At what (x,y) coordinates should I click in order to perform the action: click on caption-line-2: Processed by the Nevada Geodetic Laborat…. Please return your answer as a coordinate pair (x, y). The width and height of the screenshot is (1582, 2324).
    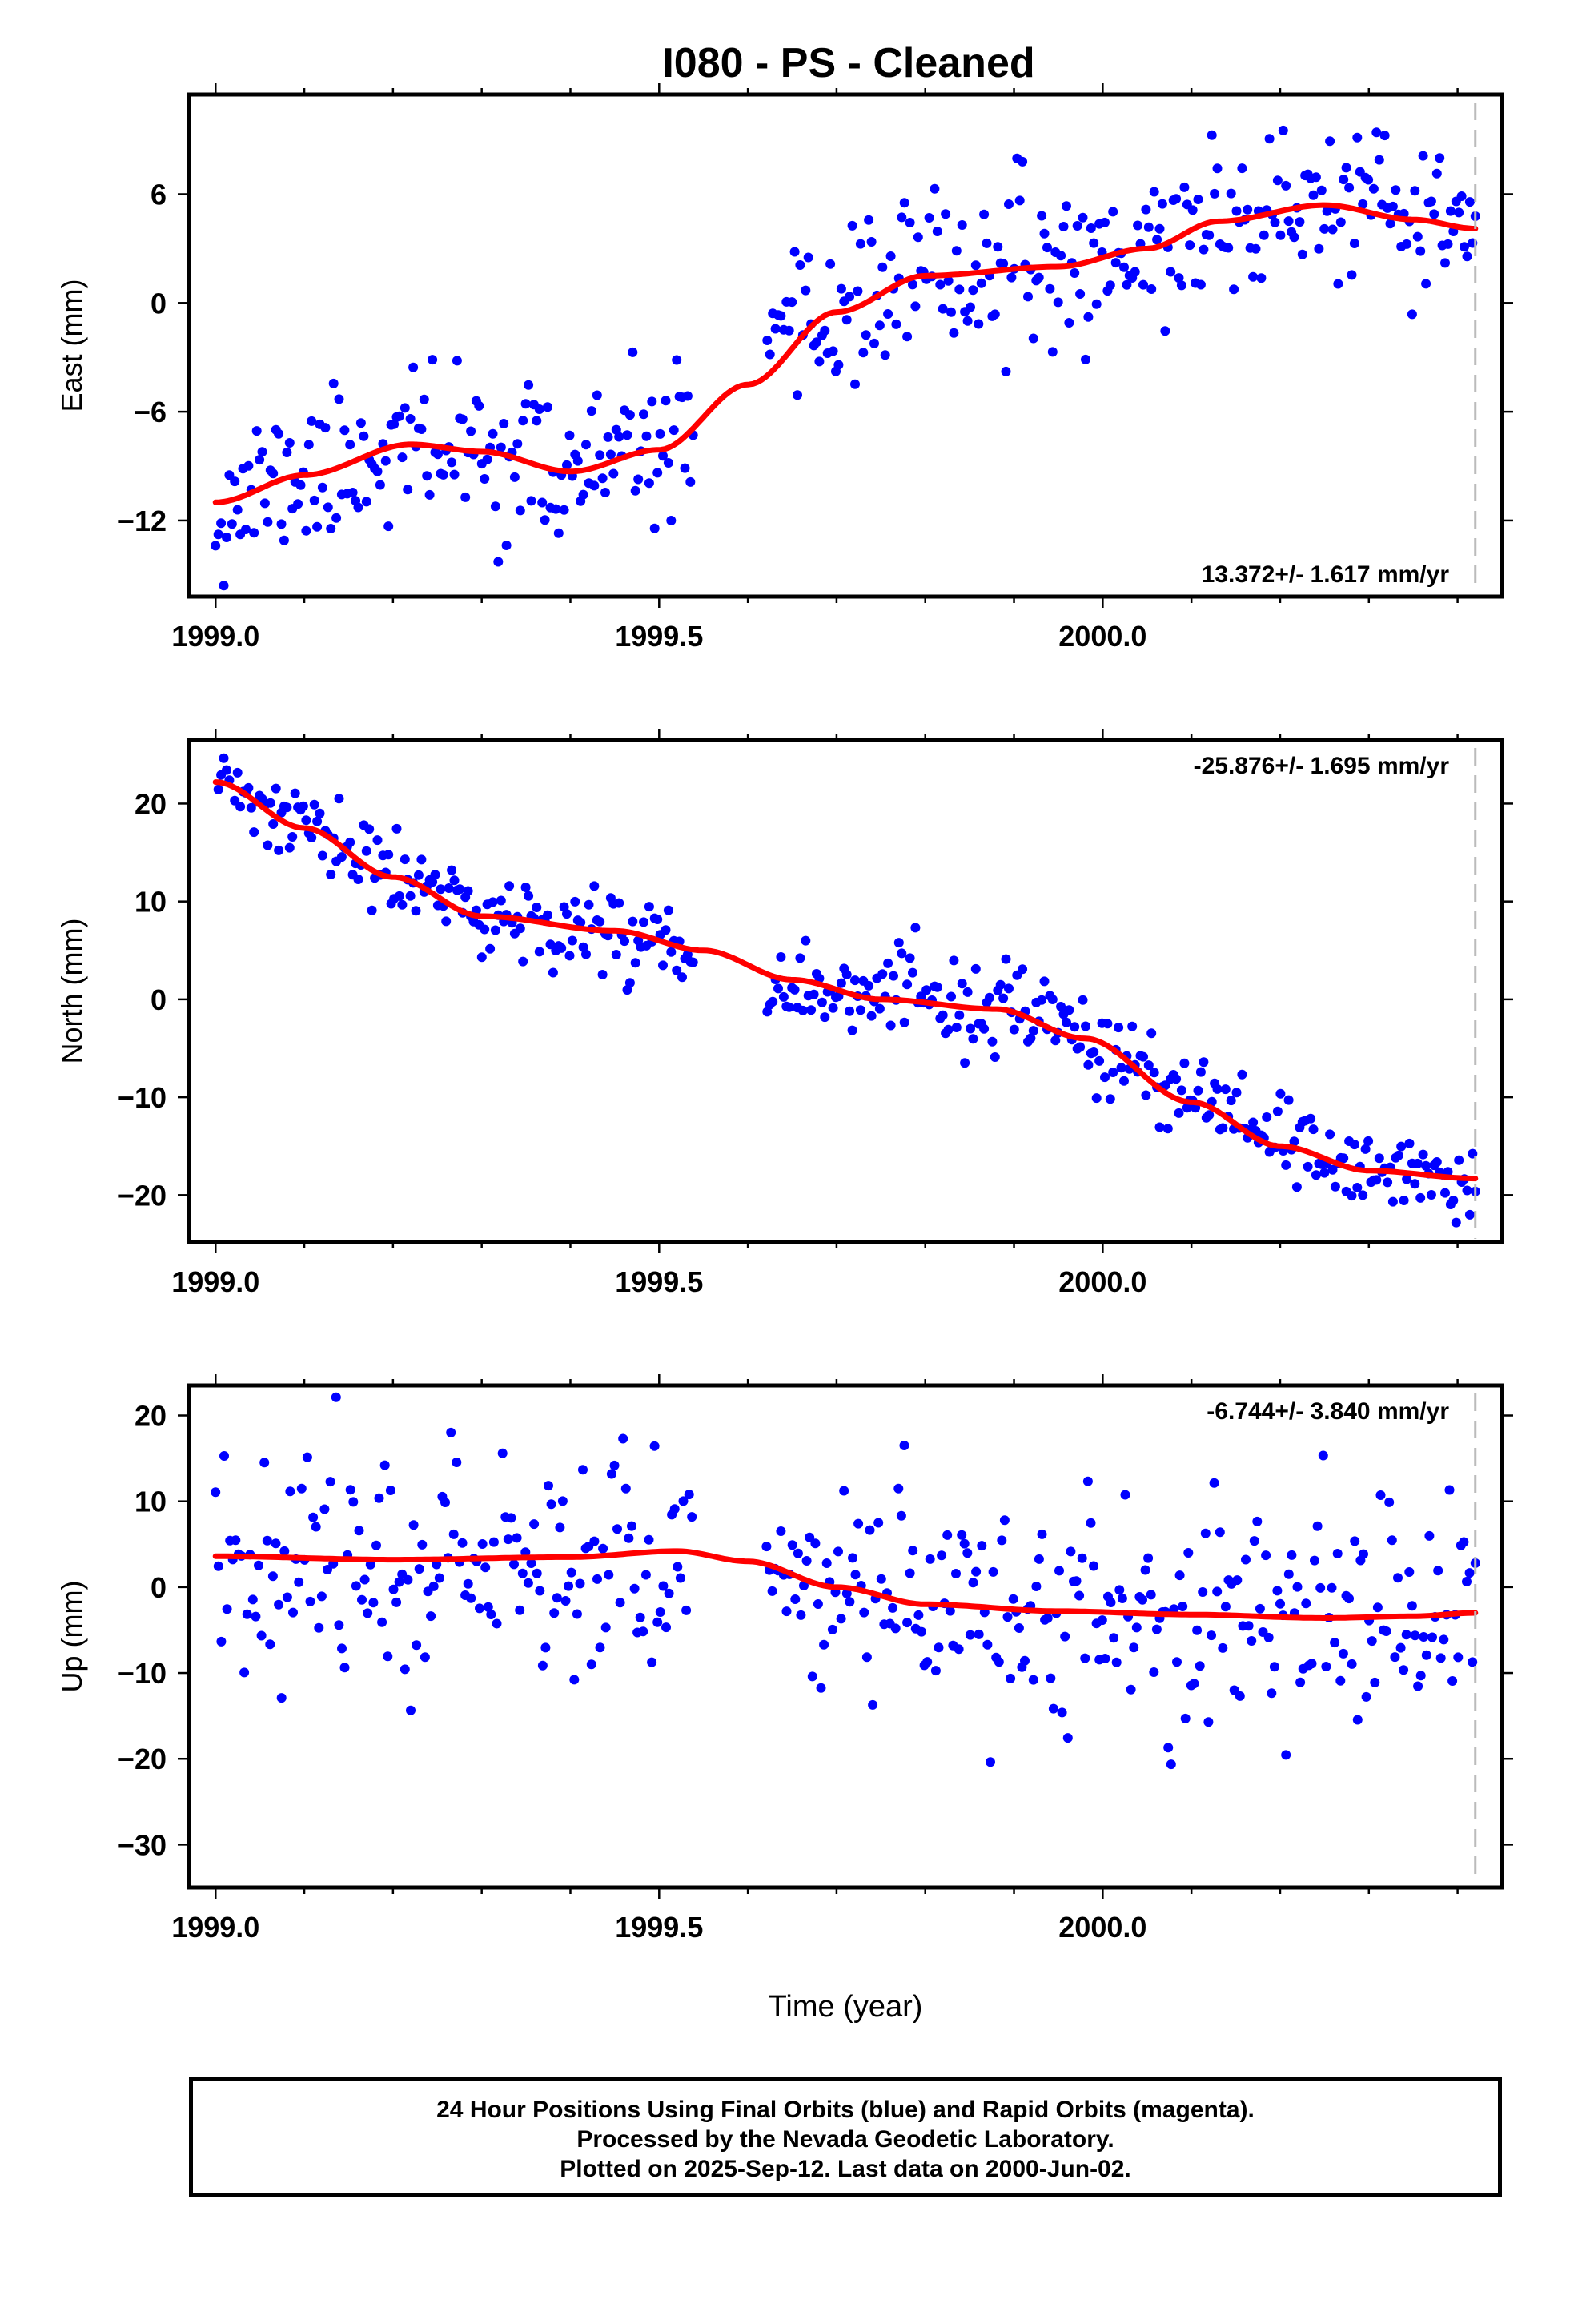
    Looking at the image, I should click on (845, 2139).